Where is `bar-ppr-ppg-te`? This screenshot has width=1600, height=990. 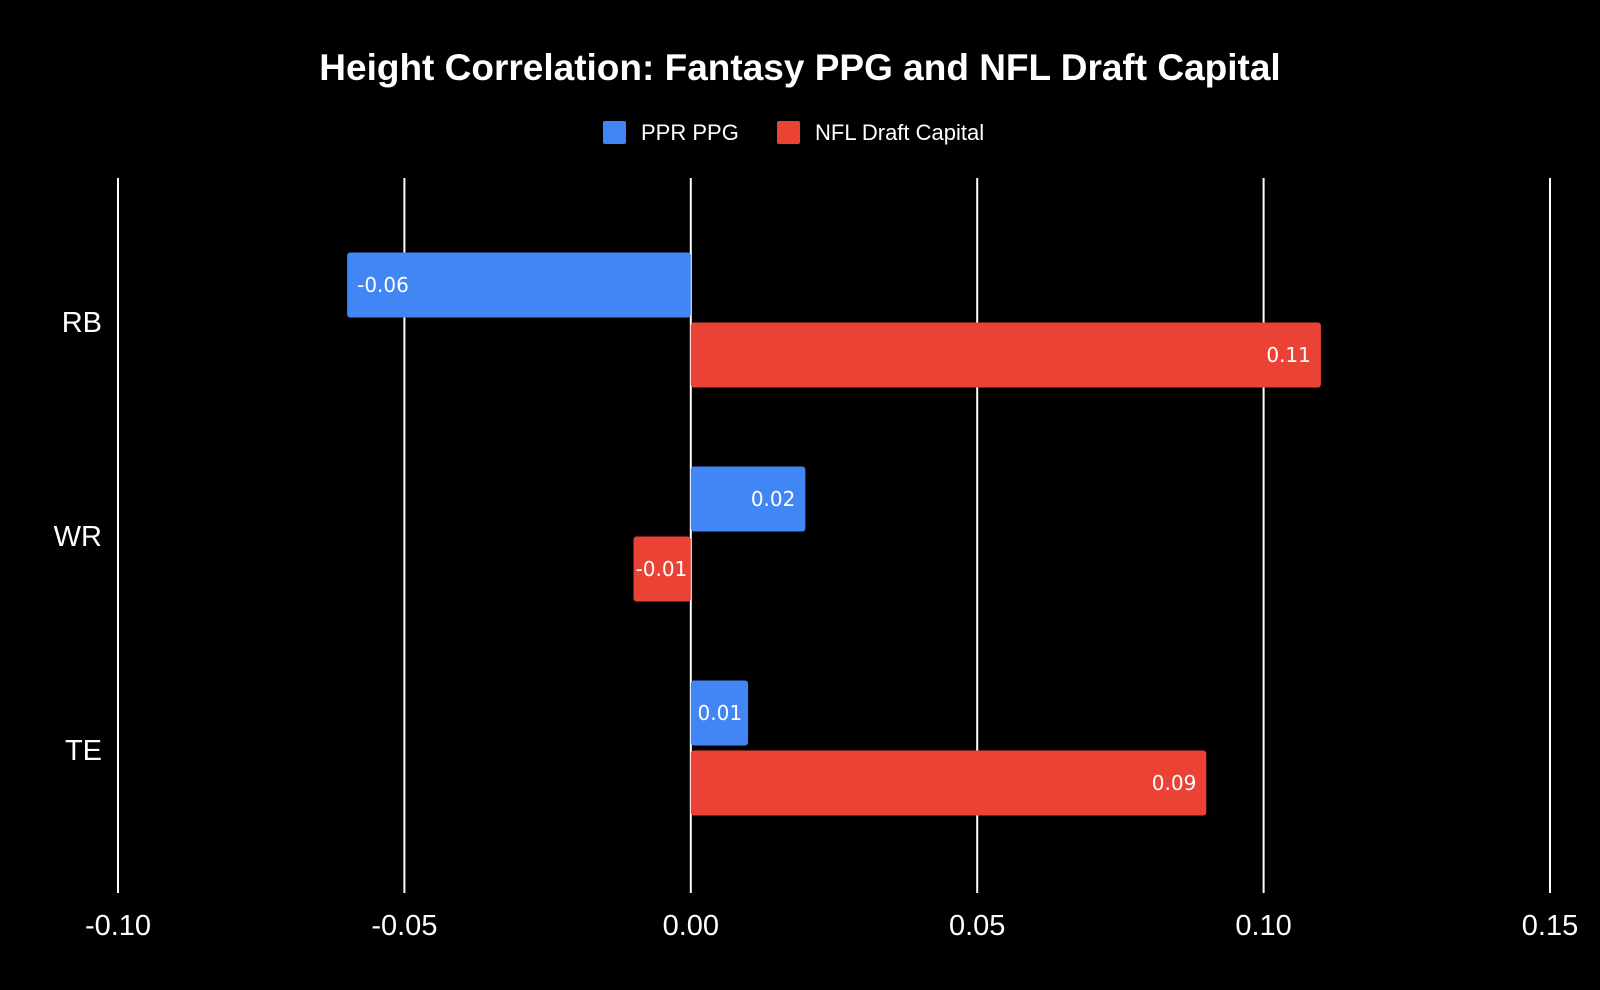 bar-ppr-ppg-te is located at coordinates (719, 713).